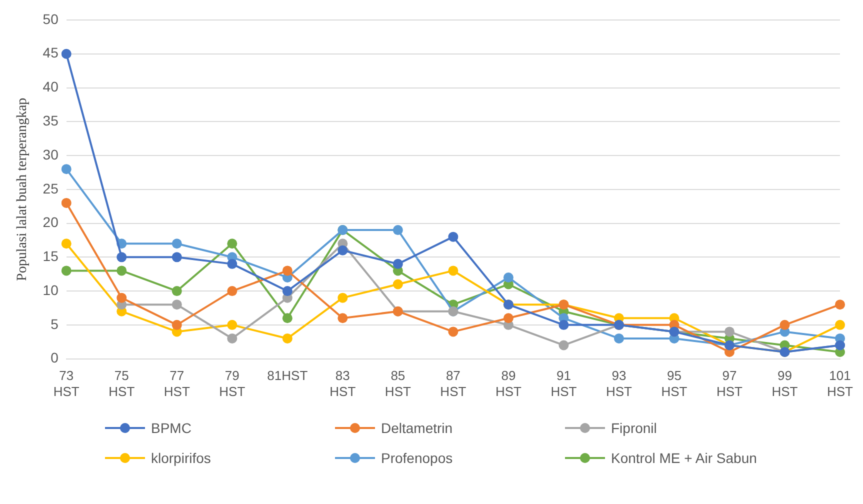  What do you see at coordinates (417, 428) in the screenshot?
I see `legend-label: Deltametrin` at bounding box center [417, 428].